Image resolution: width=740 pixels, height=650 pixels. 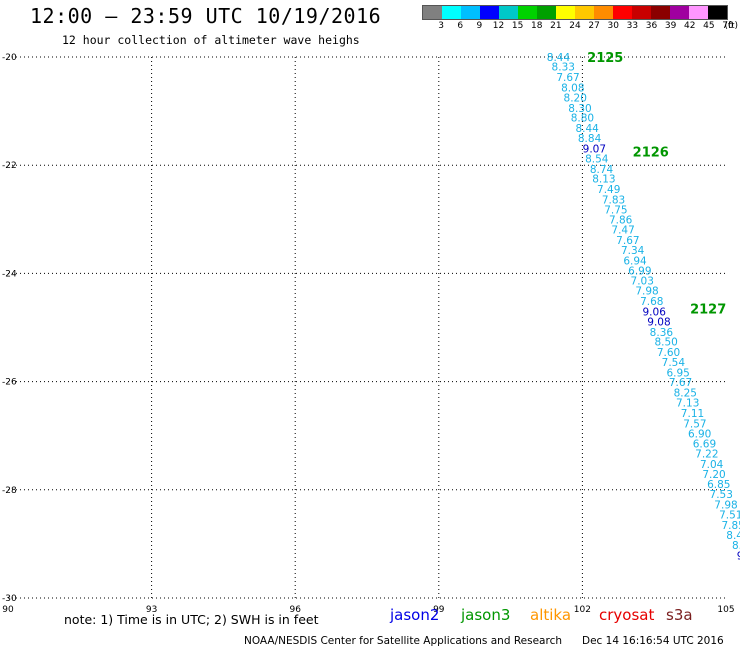 What do you see at coordinates (709, 26) in the screenshot?
I see `color-scale-label: 45` at bounding box center [709, 26].